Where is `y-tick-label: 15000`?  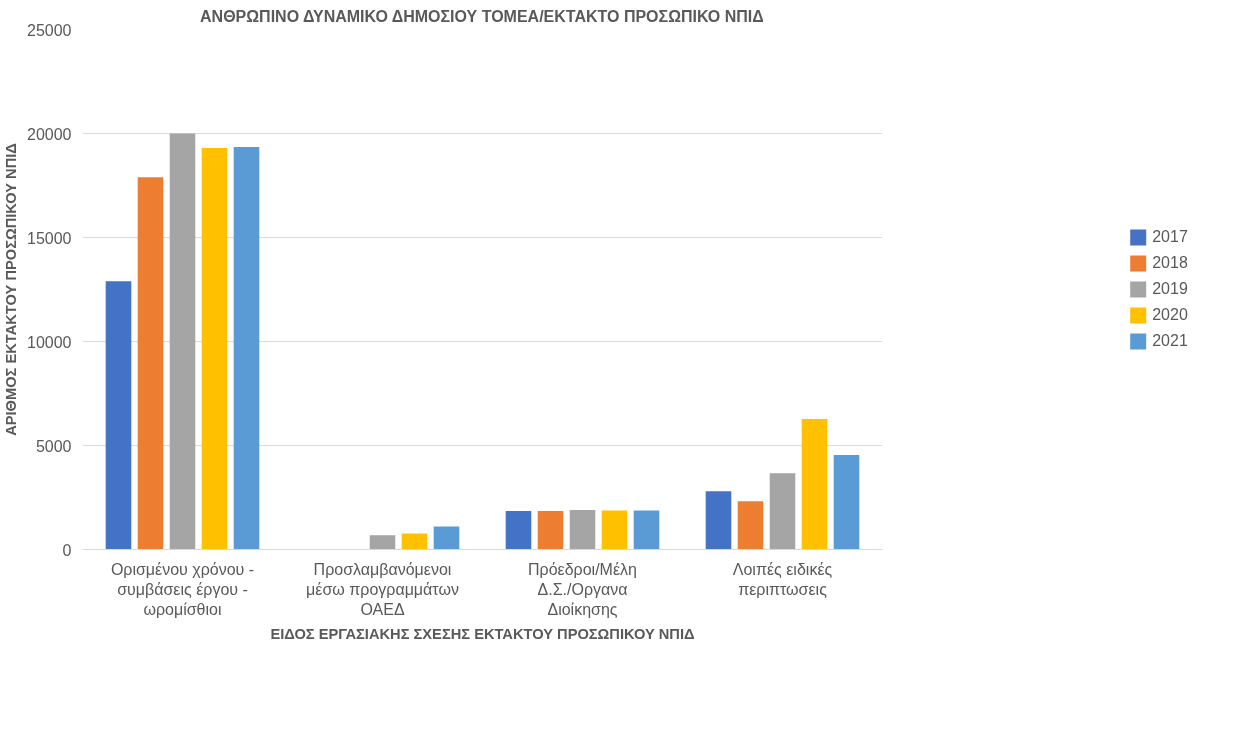
y-tick-label: 15000 is located at coordinates (49, 238).